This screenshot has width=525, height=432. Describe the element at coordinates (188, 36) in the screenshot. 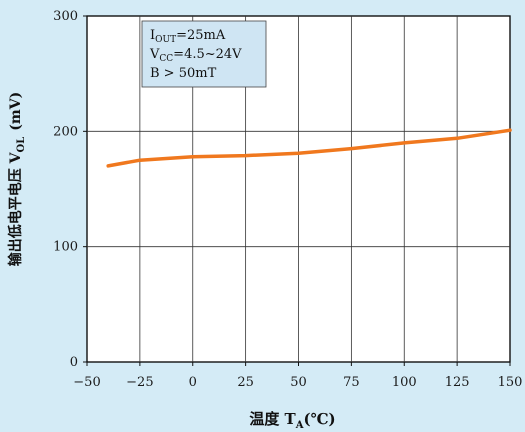

I see `annotation-line: IOUT=25mA` at that location.